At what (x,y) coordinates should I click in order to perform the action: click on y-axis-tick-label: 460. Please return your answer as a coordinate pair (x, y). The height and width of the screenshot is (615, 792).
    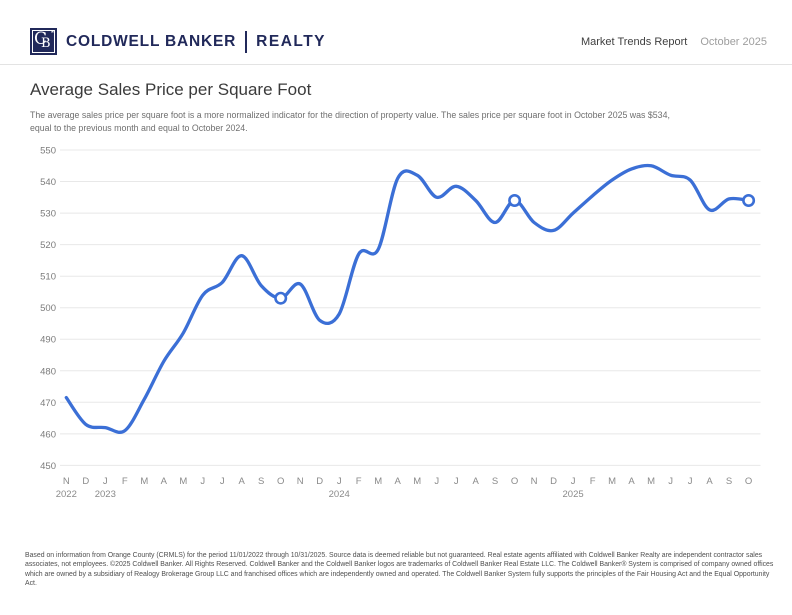
    Looking at the image, I should click on (48, 434).